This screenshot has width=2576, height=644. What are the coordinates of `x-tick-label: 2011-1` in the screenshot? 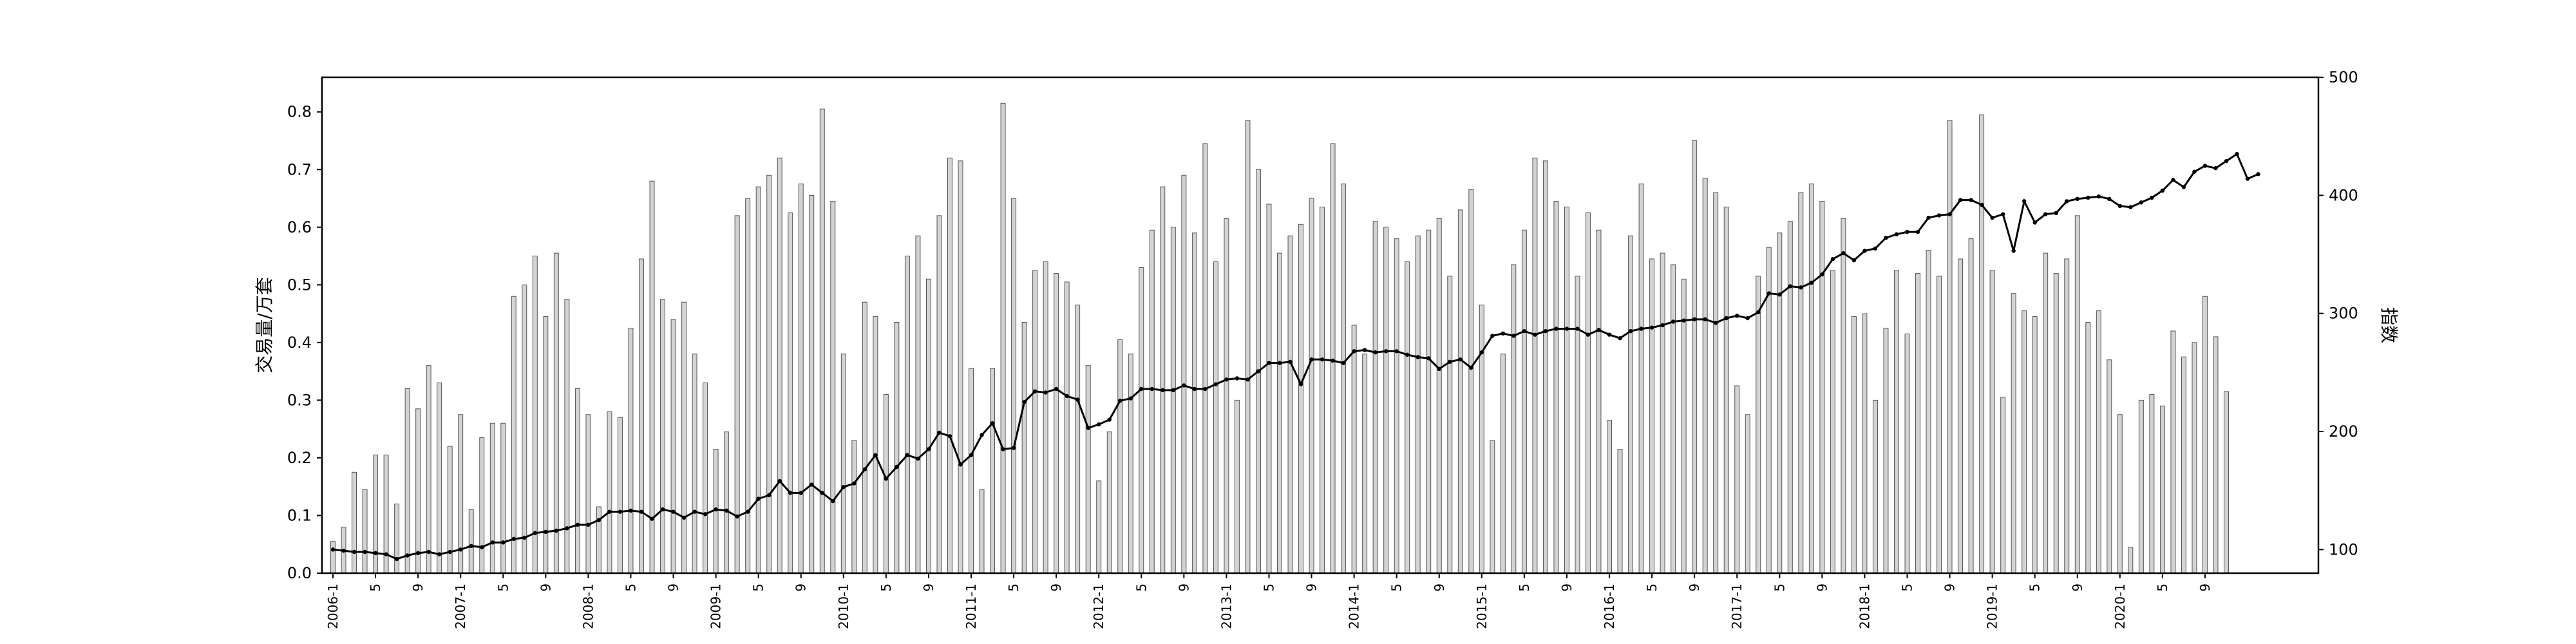 It's located at (971, 606).